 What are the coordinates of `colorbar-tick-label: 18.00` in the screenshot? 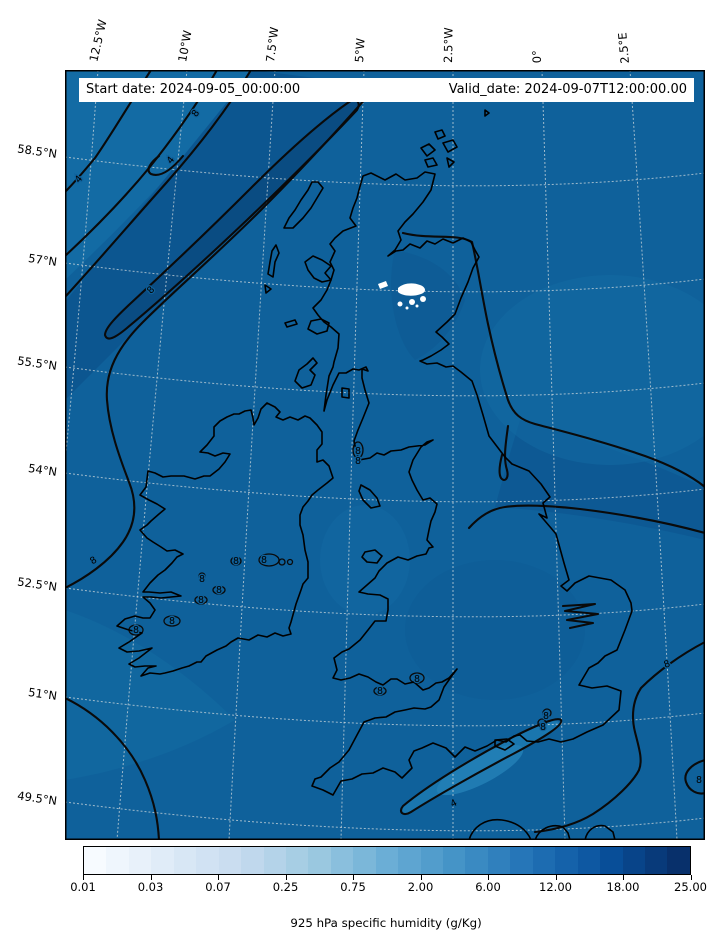 It's located at (623, 887).